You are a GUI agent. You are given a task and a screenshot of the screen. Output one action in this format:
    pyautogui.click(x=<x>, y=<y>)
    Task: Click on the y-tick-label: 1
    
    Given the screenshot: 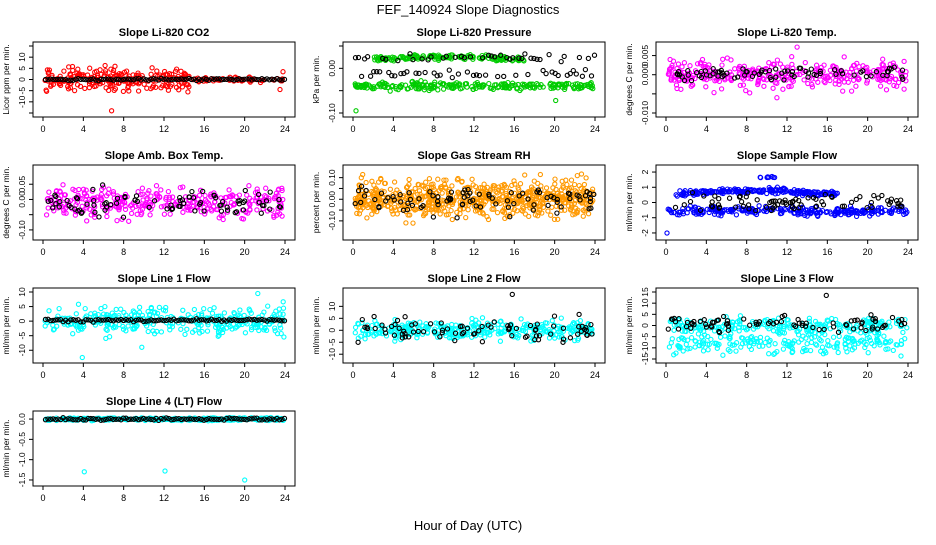 What is the action you would take?
    pyautogui.click(x=645, y=187)
    